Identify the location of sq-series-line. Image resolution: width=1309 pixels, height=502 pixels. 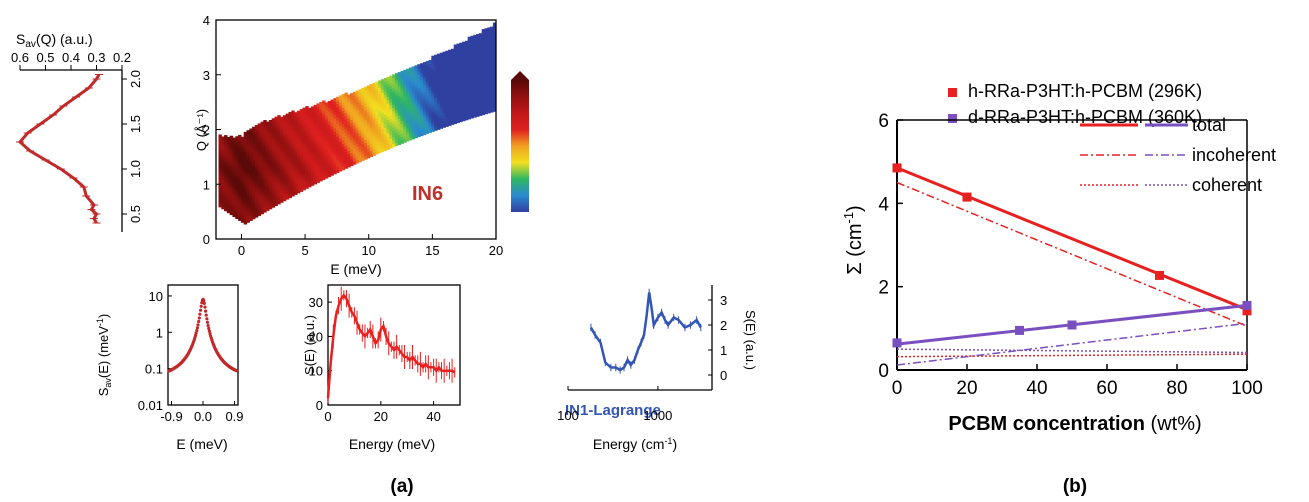
(59, 148).